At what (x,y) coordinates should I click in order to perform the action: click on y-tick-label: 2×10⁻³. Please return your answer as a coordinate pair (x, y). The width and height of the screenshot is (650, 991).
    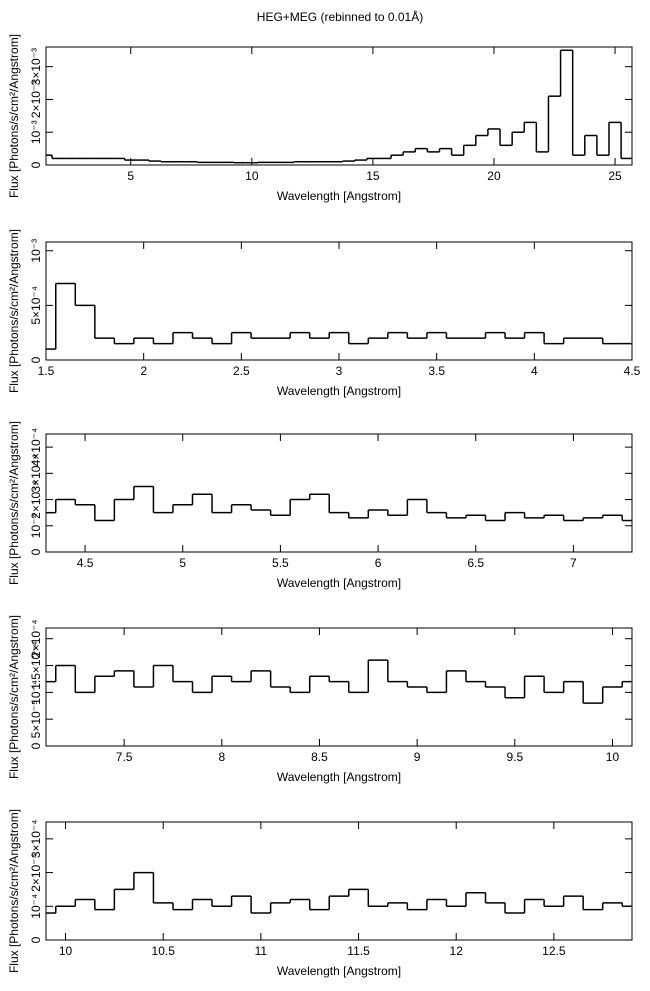
    Looking at the image, I should click on (36, 99).